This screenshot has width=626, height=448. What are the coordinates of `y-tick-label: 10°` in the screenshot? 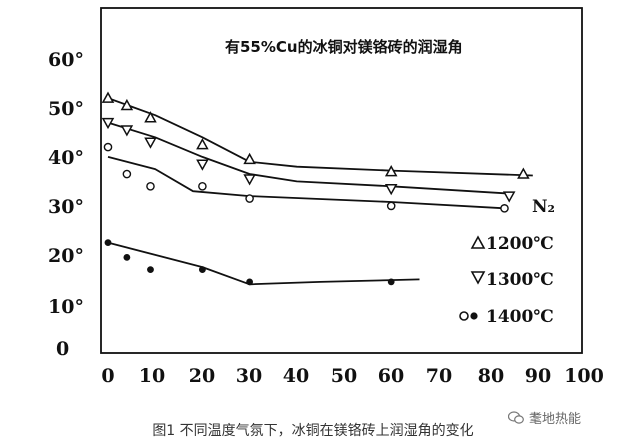 It's located at (66, 307).